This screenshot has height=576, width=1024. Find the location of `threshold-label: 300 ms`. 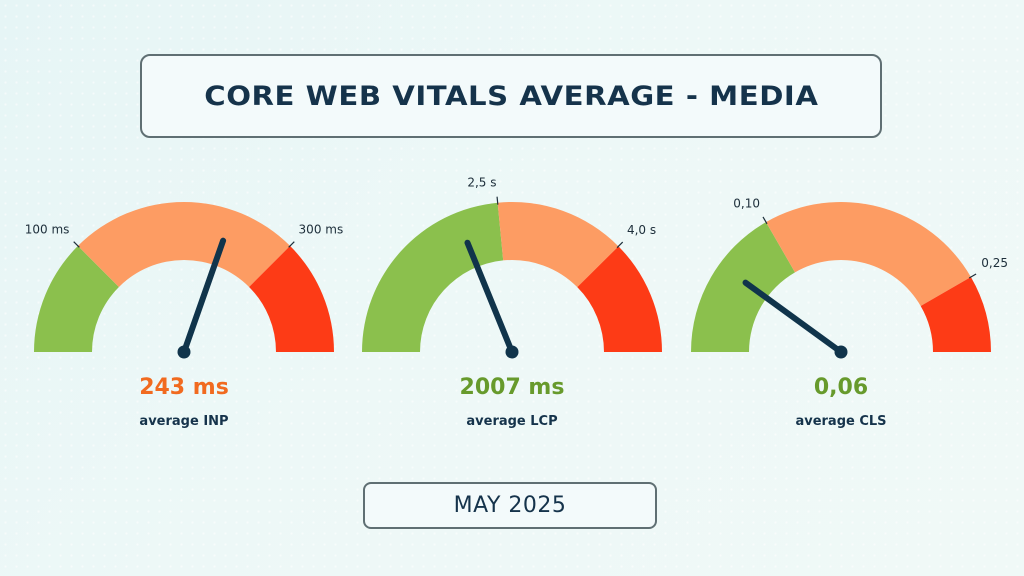

threshold-label: 300 ms is located at coordinates (321, 229).